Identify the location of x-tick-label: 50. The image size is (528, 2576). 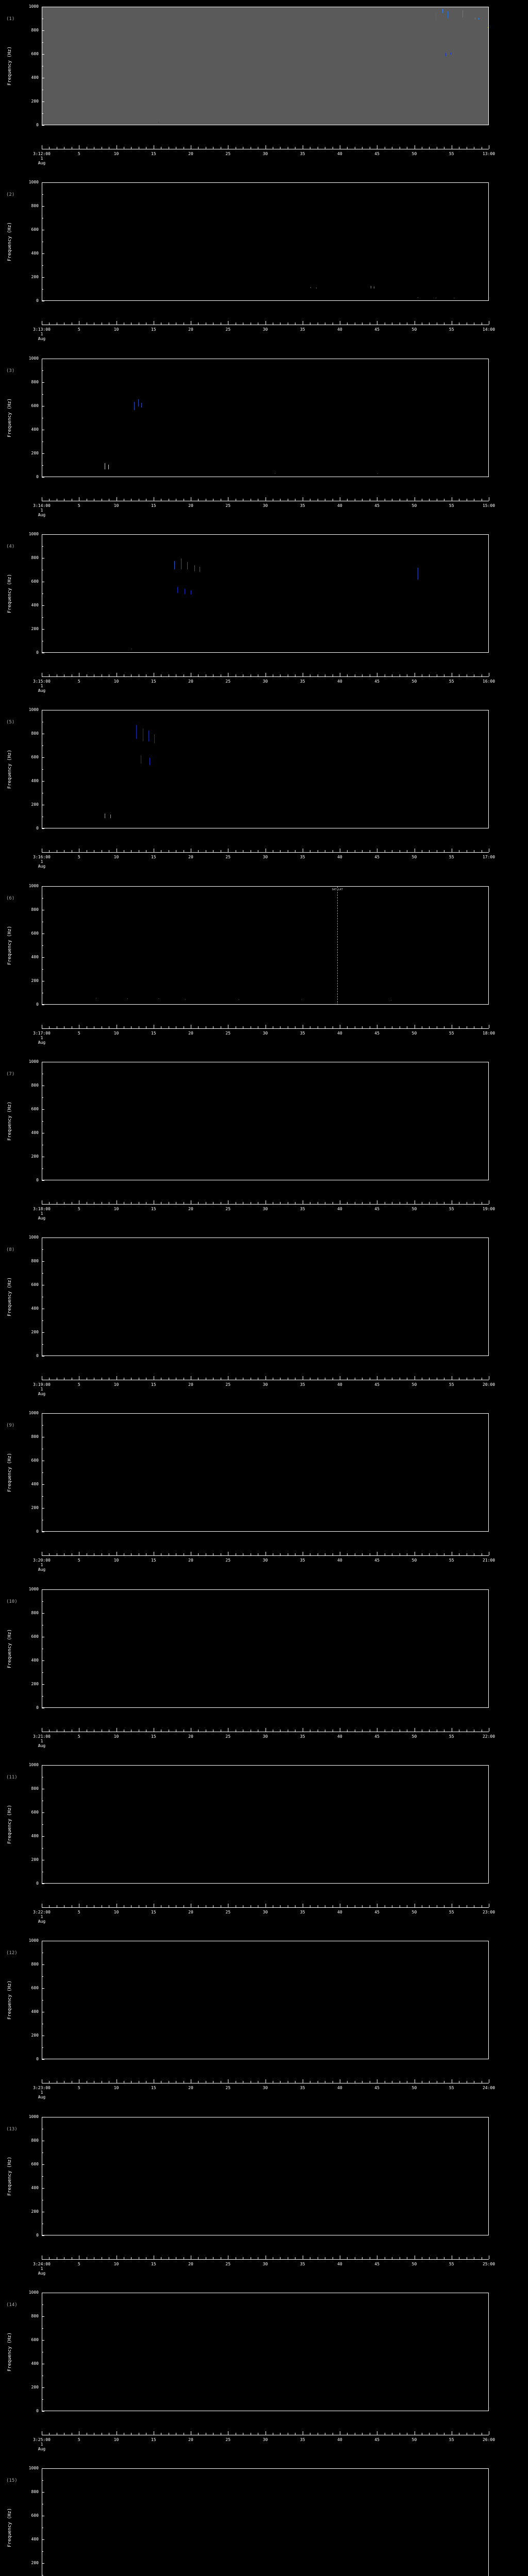
(414, 2264).